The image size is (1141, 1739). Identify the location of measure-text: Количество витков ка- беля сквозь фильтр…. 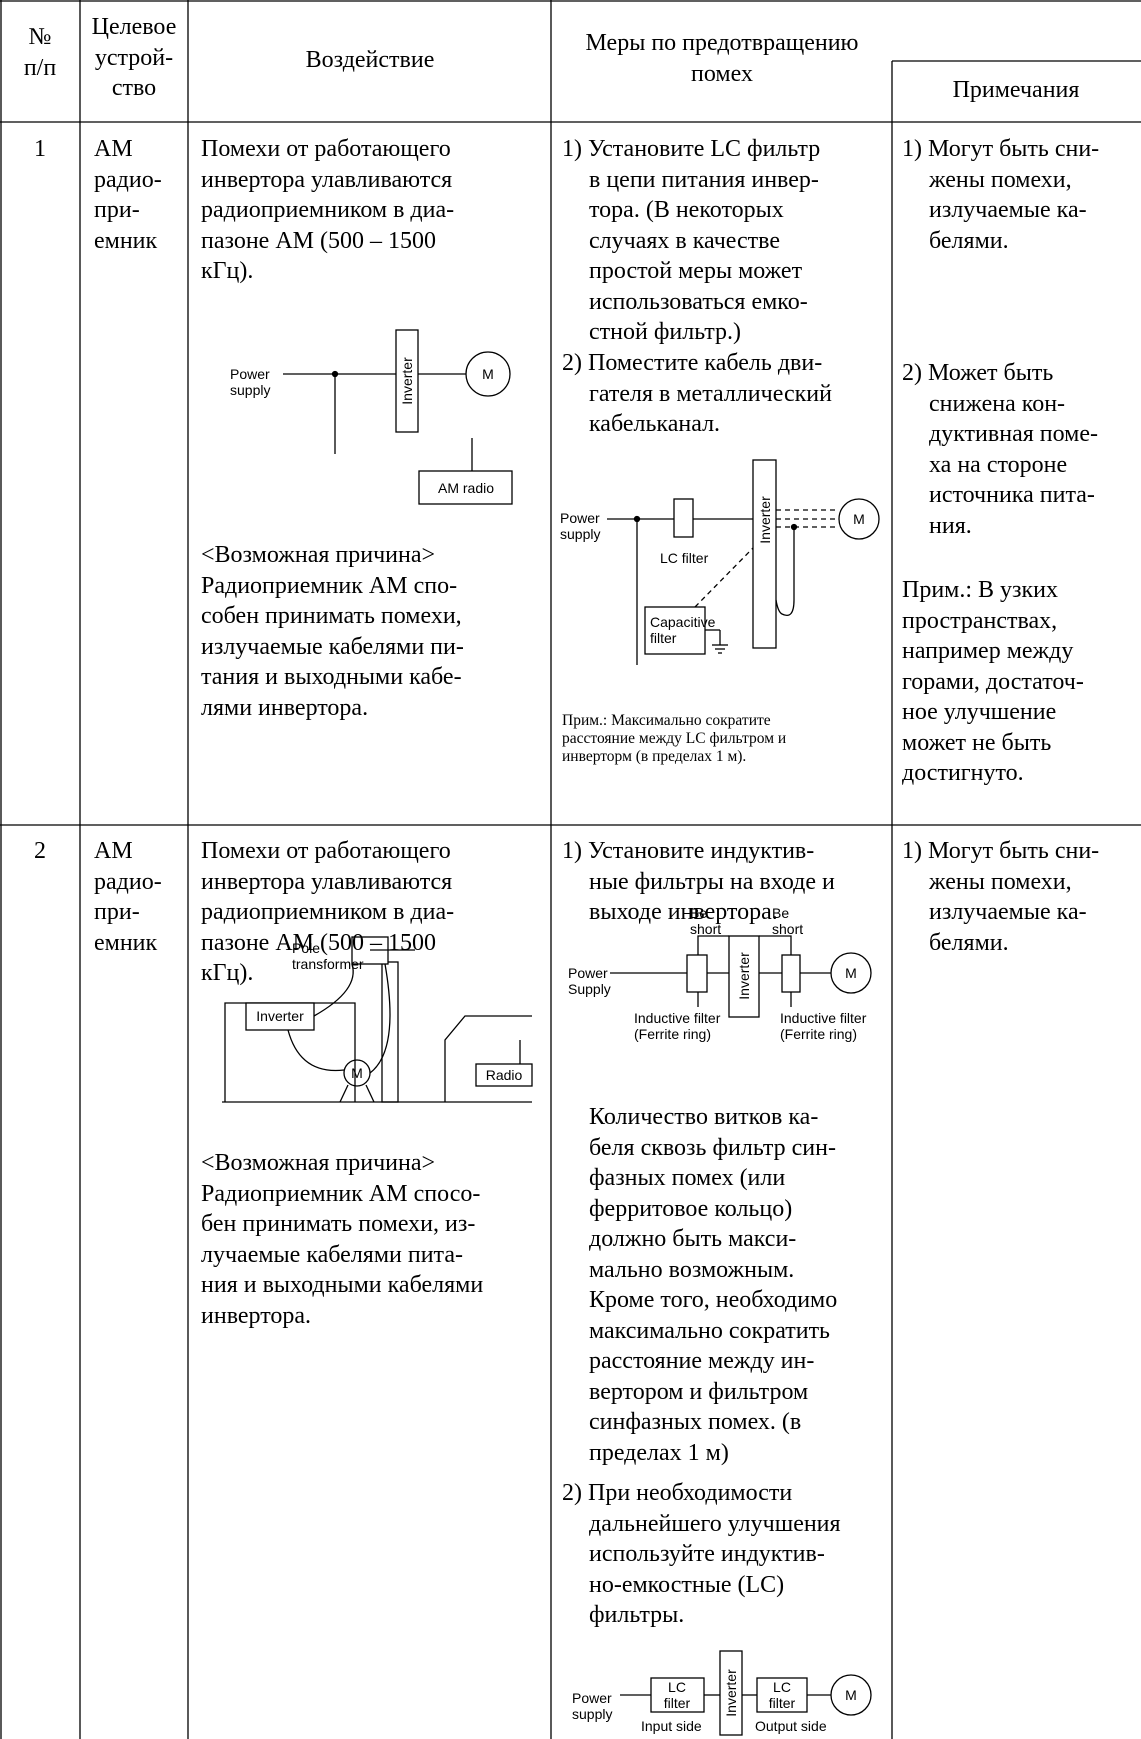
(713, 1285).